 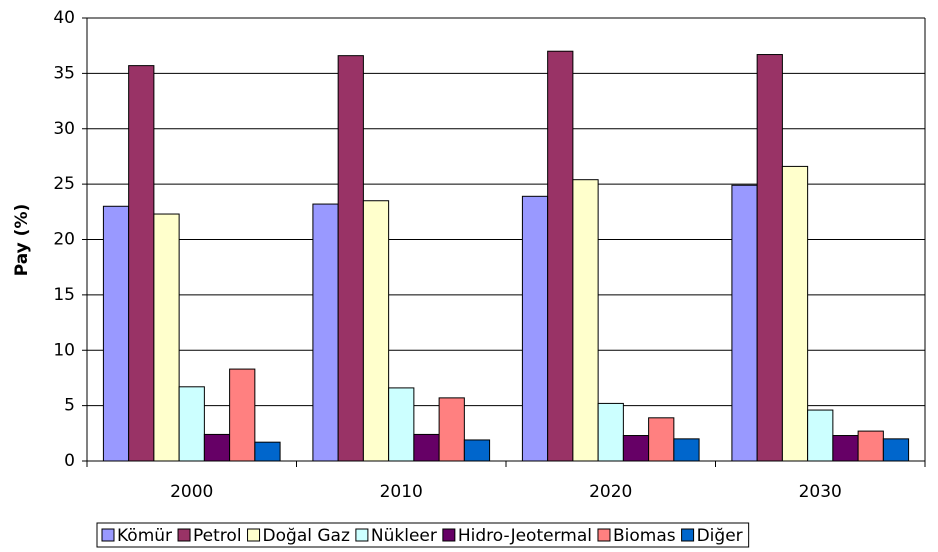 I want to click on legend-label: Doğal Gaz, so click(x=306, y=536).